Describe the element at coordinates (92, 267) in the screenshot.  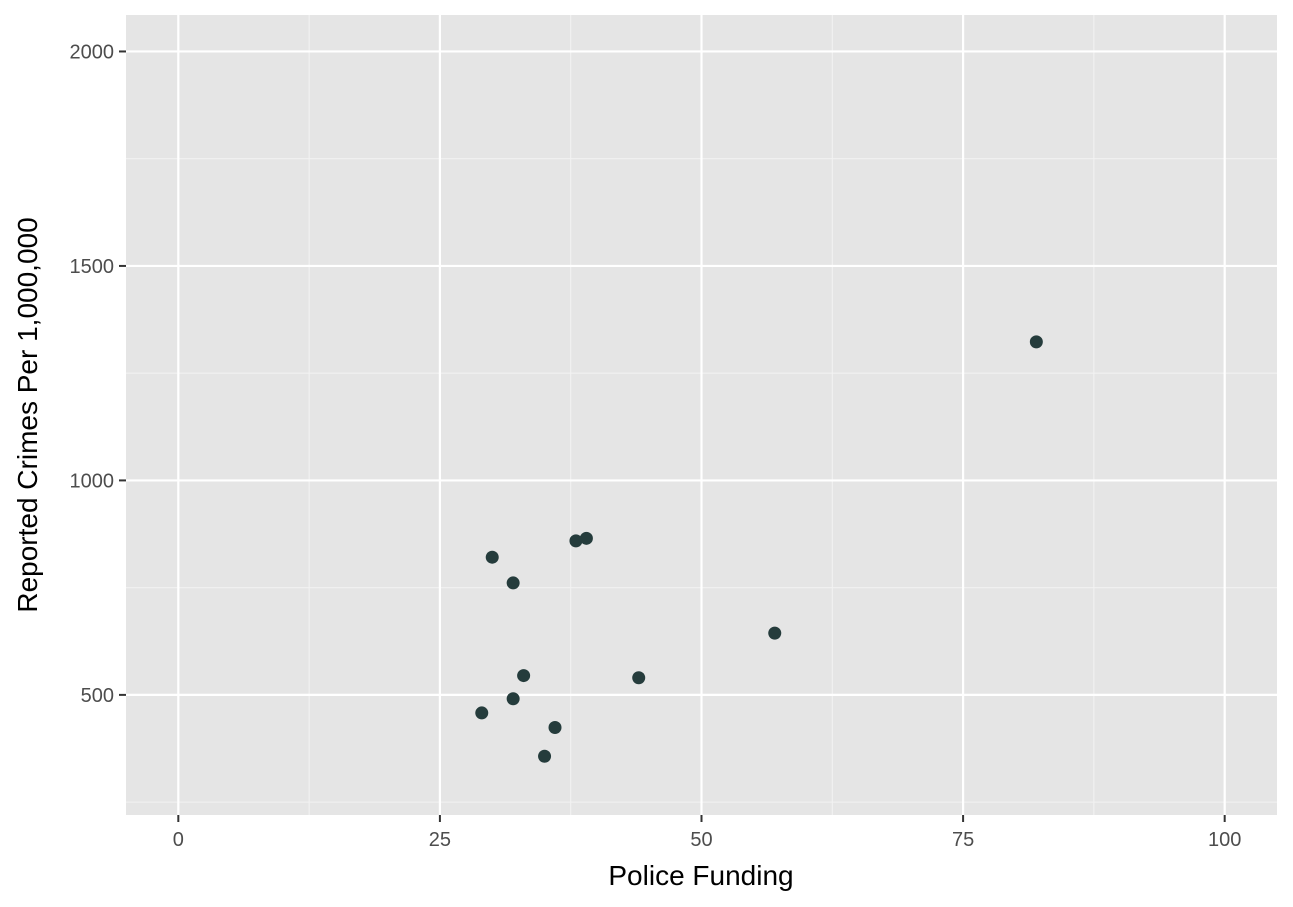
I see `y-tick-label-2: 1500` at that location.